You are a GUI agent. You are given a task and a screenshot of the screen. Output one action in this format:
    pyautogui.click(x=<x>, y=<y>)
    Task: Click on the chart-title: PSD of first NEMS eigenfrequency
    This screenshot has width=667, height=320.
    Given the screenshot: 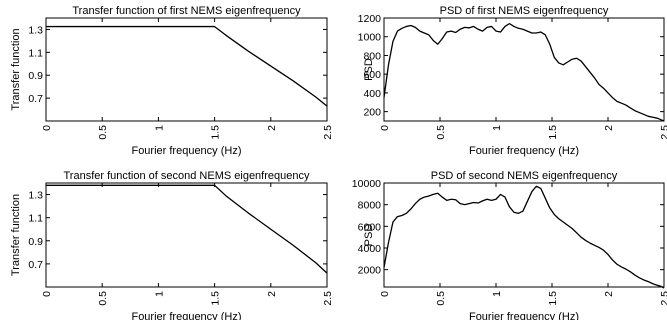 What is the action you would take?
    pyautogui.click(x=524, y=11)
    